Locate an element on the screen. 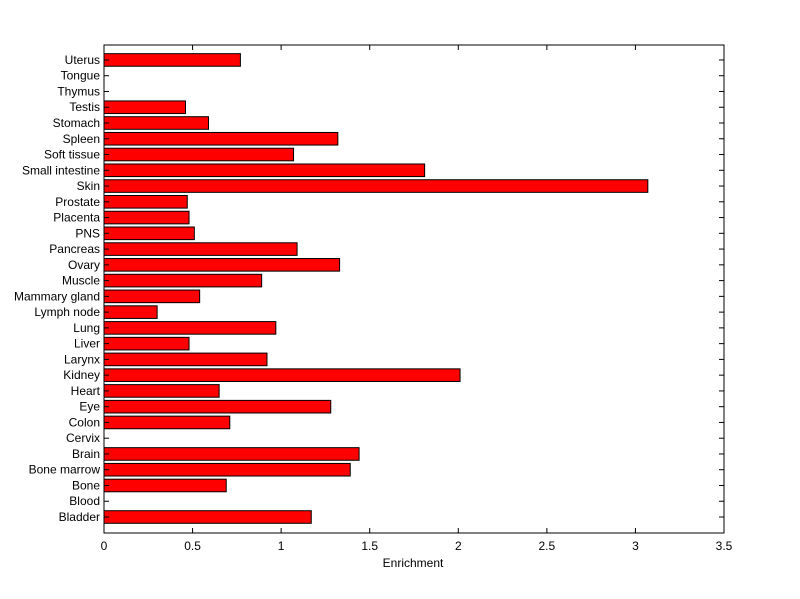 The width and height of the screenshot is (800, 599). category-label: Muscle is located at coordinates (81, 281).